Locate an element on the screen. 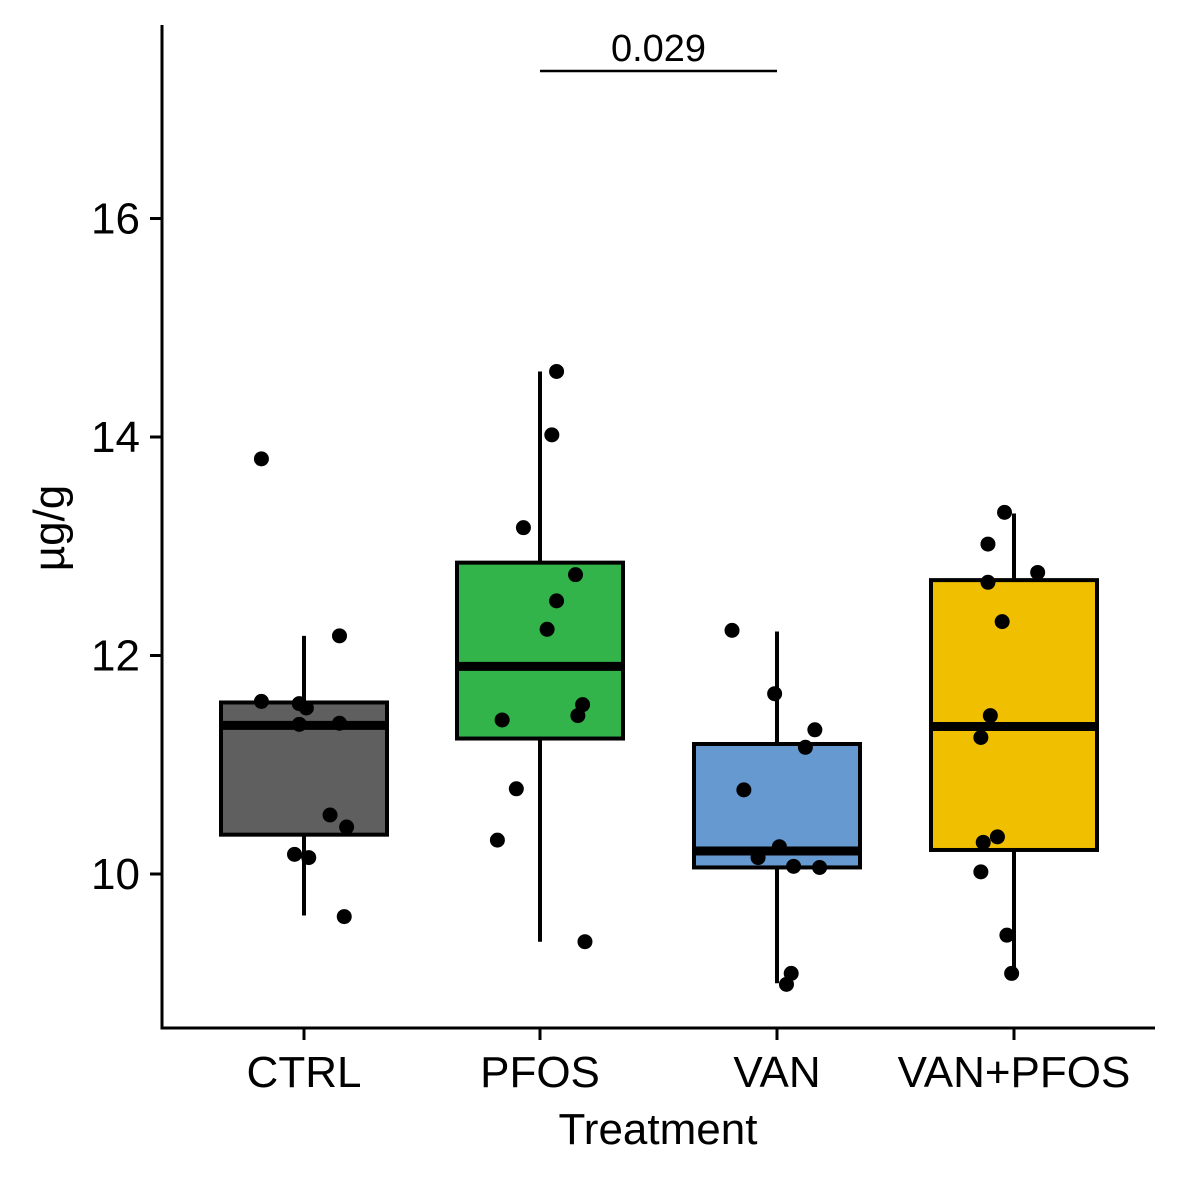 The height and width of the screenshot is (1186, 1181). annotation-layer: 0.029 is located at coordinates (658, 50).